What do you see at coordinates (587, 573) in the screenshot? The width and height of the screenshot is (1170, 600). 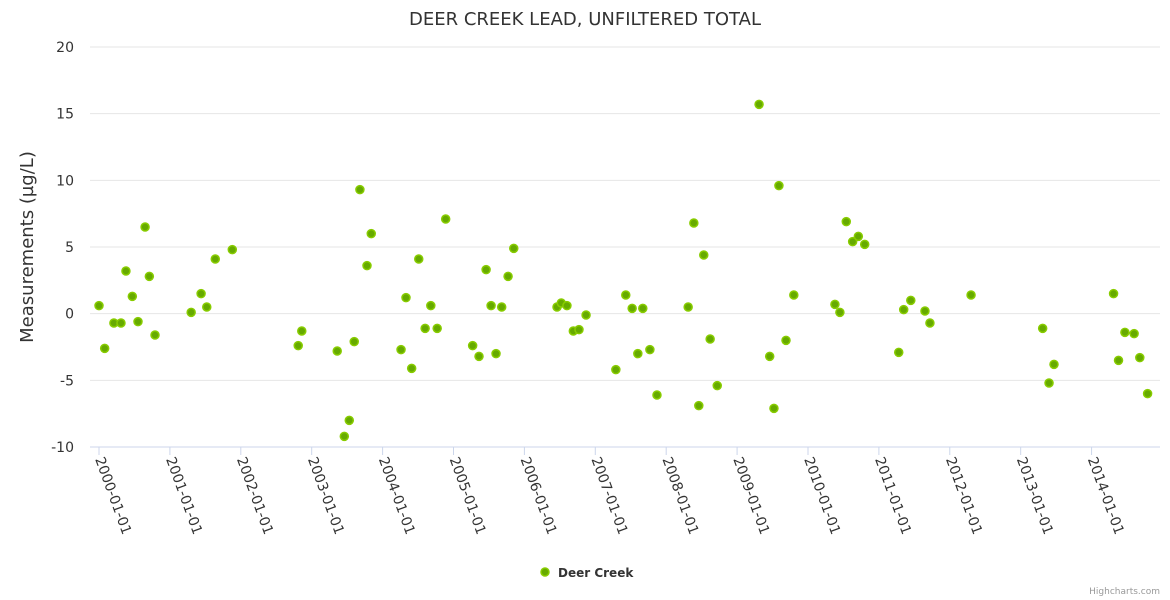 I see `legend-item-deer-creek: Deer Creek` at bounding box center [587, 573].